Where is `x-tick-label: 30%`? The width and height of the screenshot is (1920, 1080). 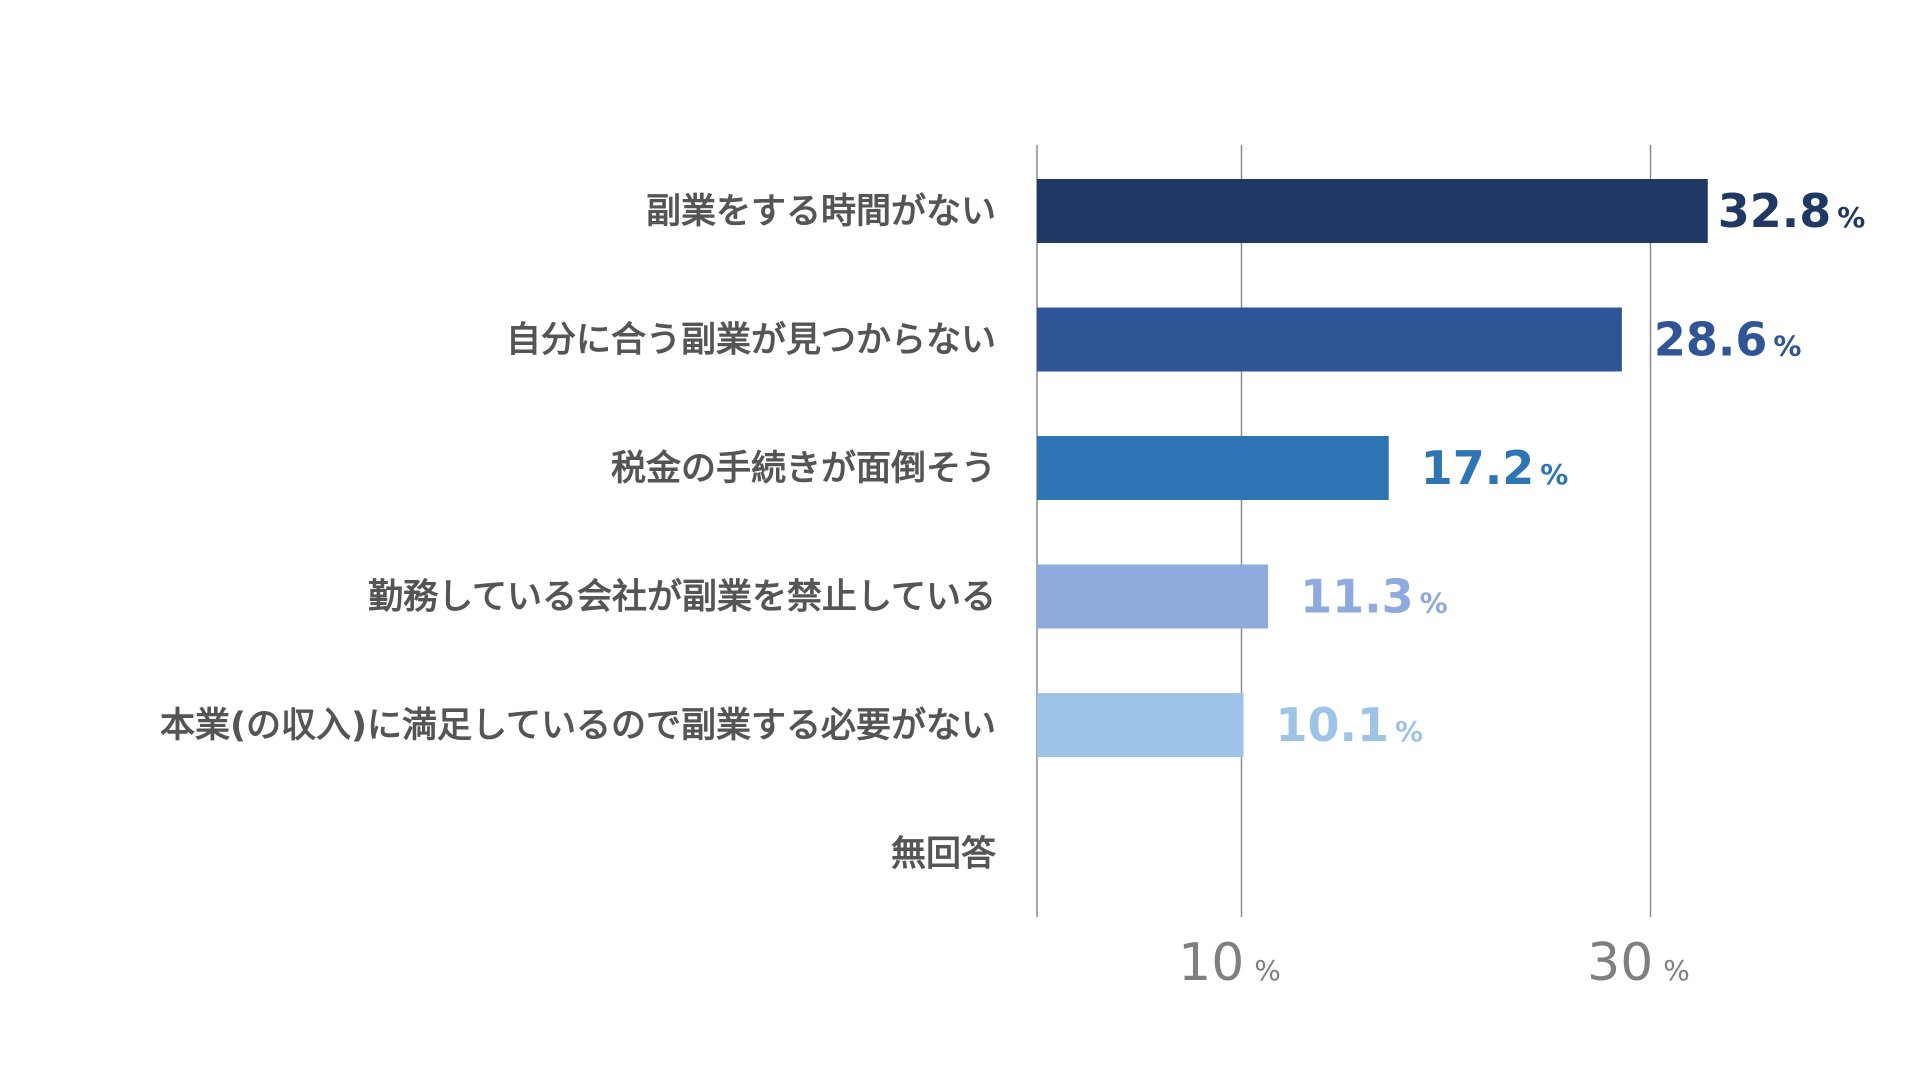 x-tick-label: 30% is located at coordinates (1638, 963).